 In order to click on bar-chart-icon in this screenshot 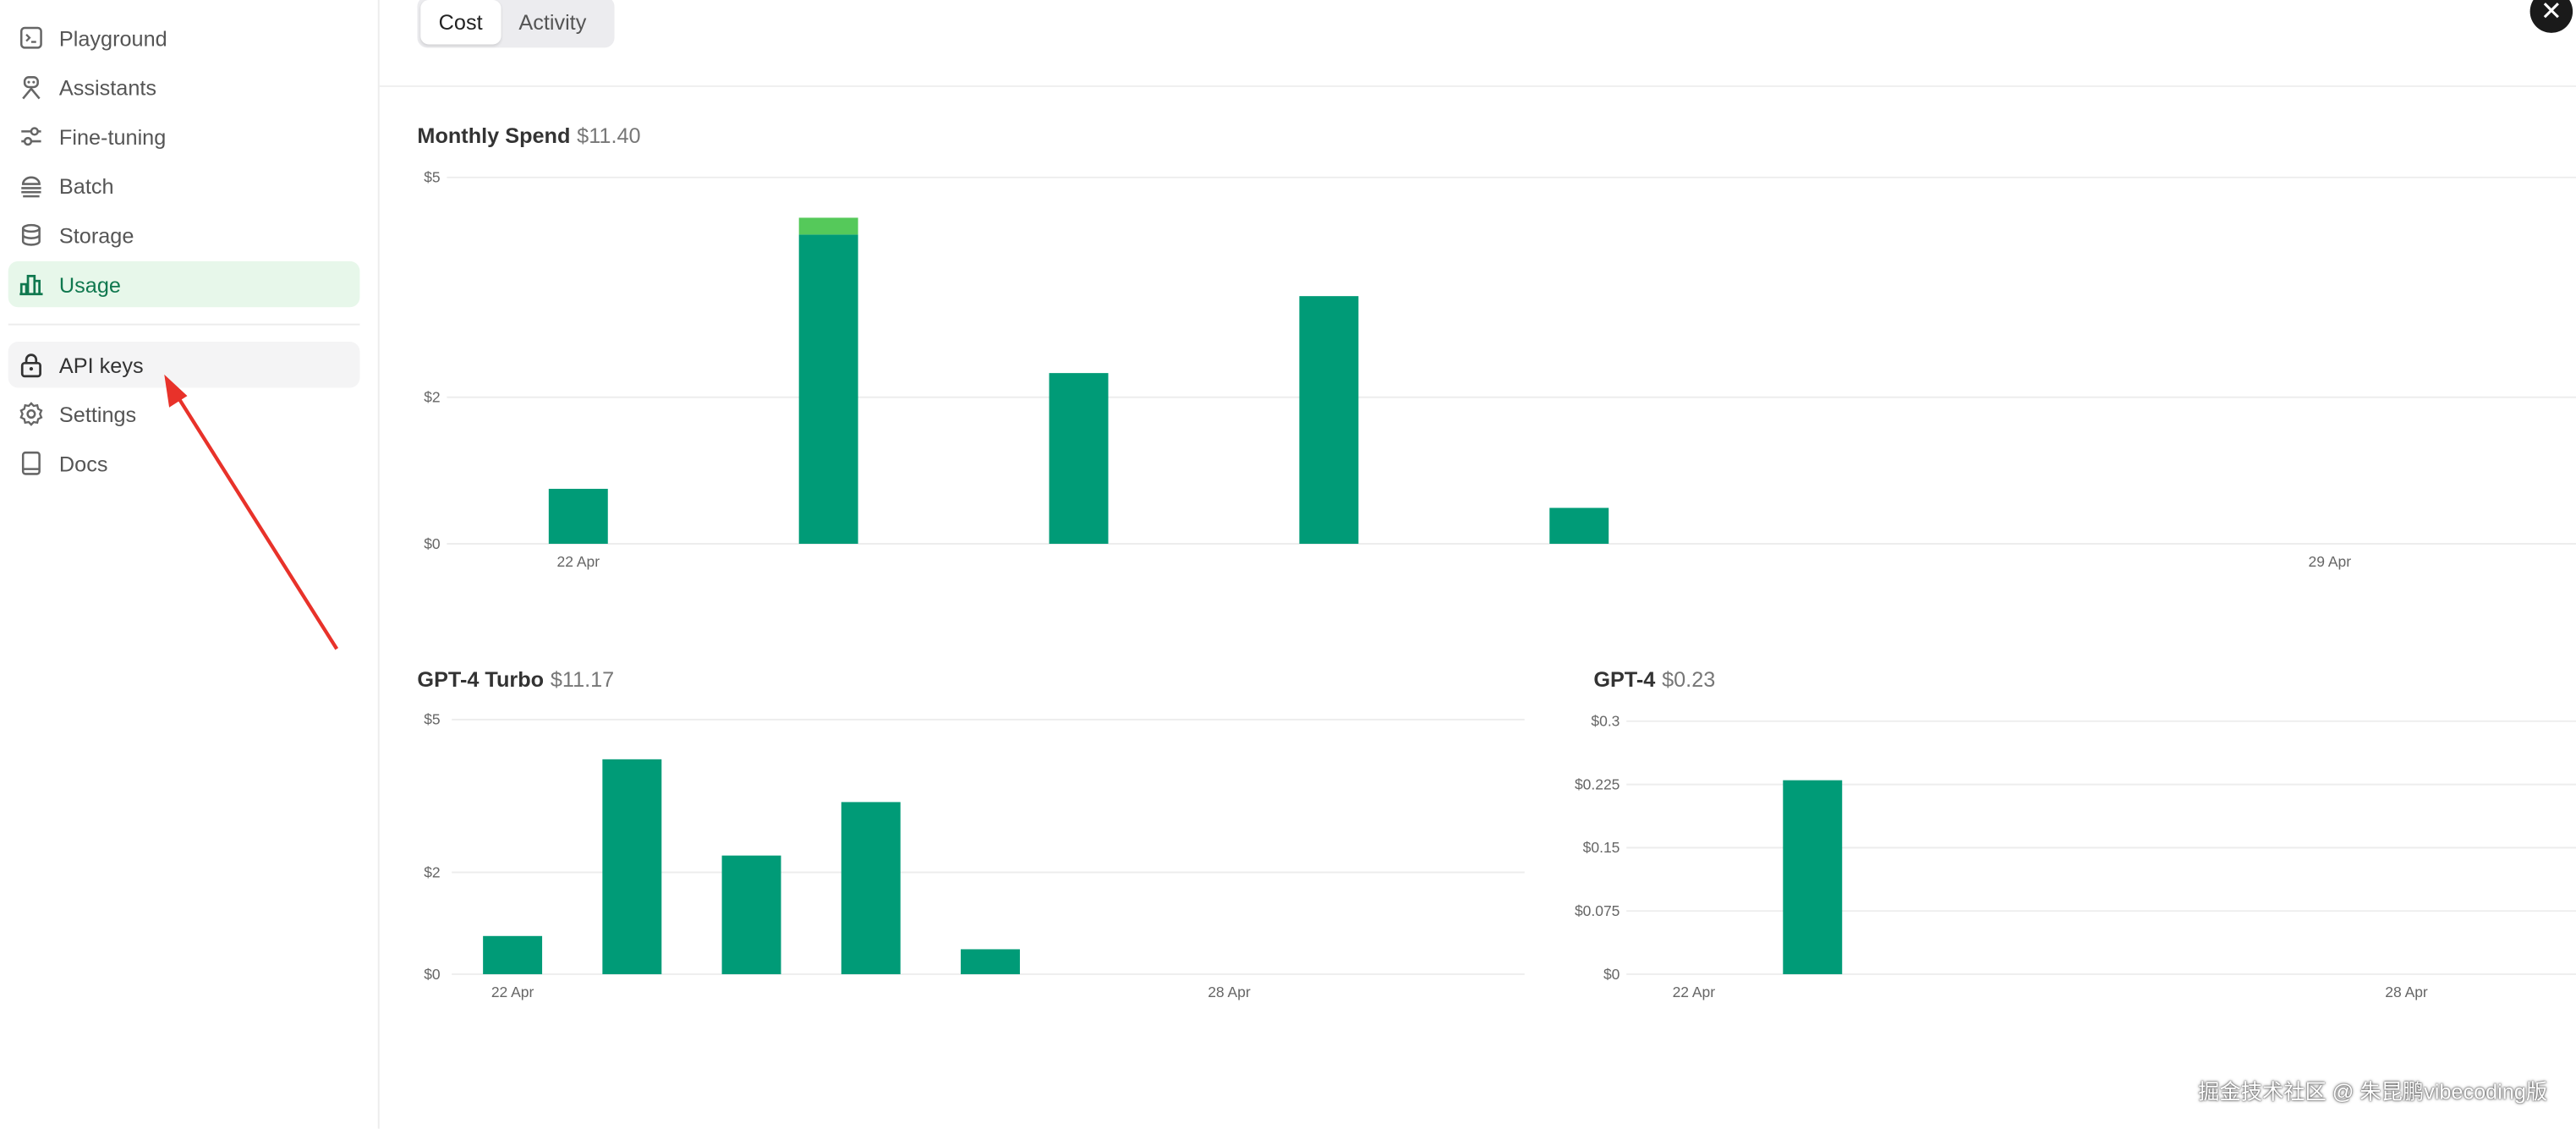, I will do `click(31, 284)`.